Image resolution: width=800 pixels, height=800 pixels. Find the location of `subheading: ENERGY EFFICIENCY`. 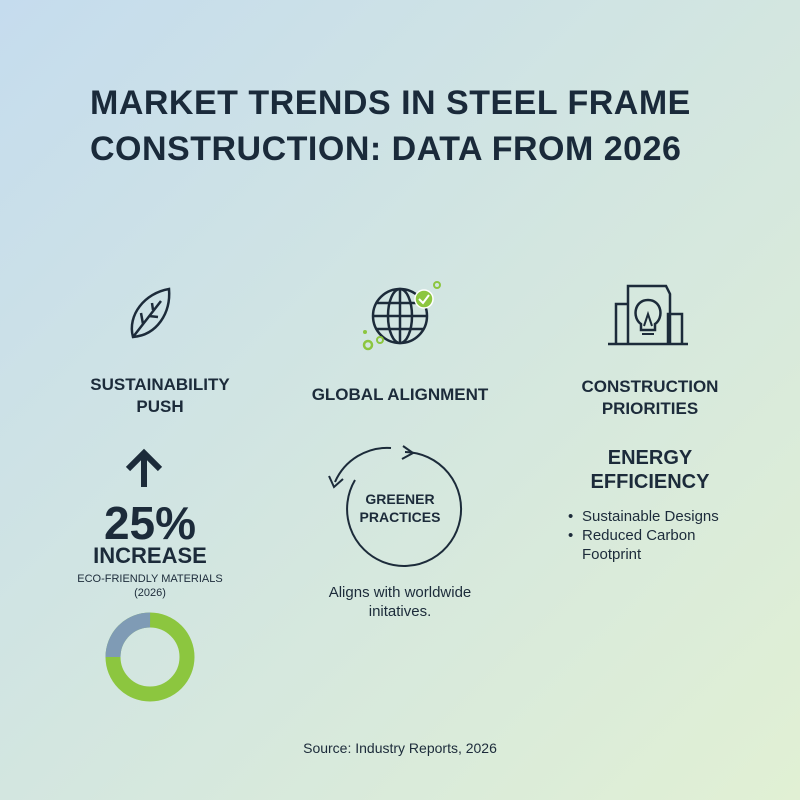

subheading: ENERGY EFFICIENCY is located at coordinates (650, 470).